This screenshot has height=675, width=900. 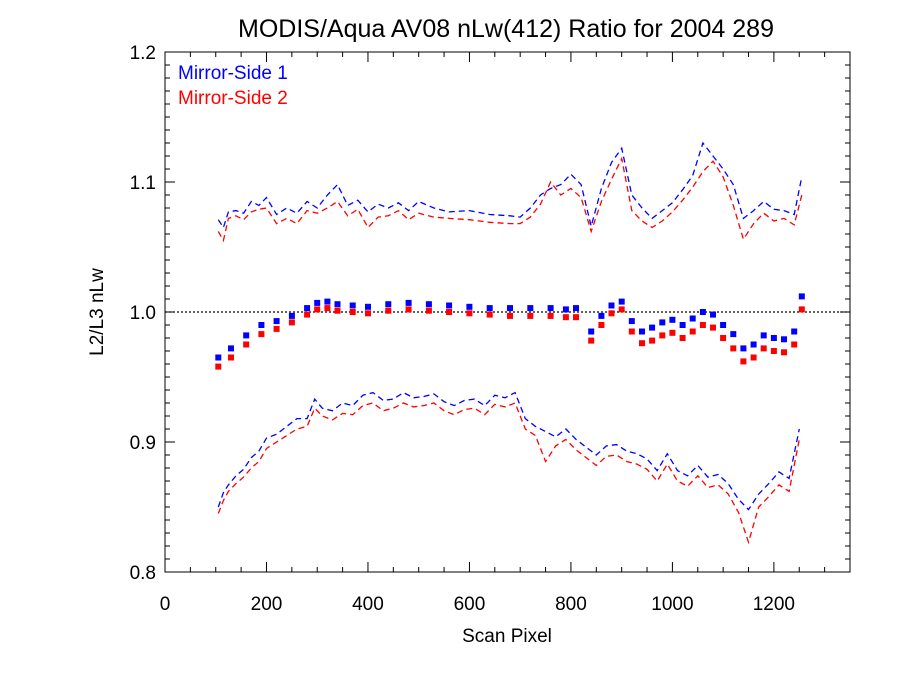 I want to click on series-1-upper-line, so click(x=510, y=185).